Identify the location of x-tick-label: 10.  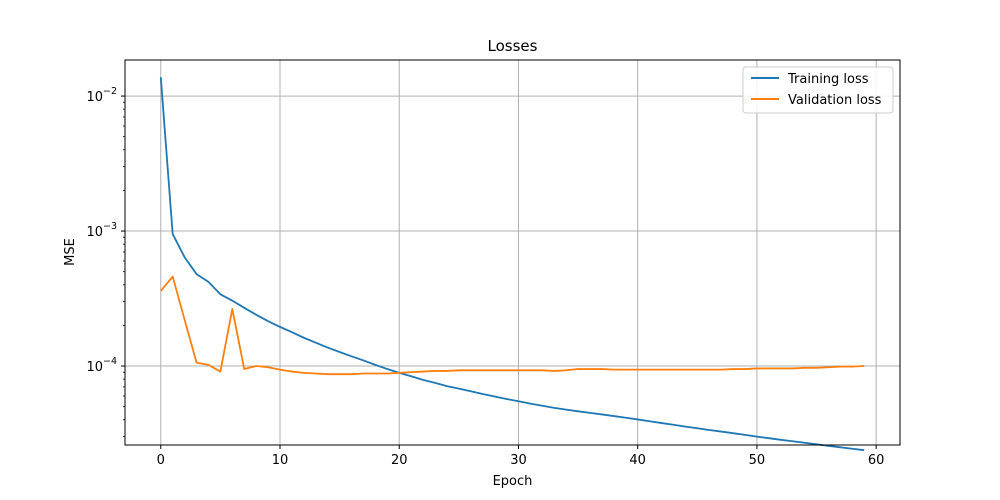
(280, 460).